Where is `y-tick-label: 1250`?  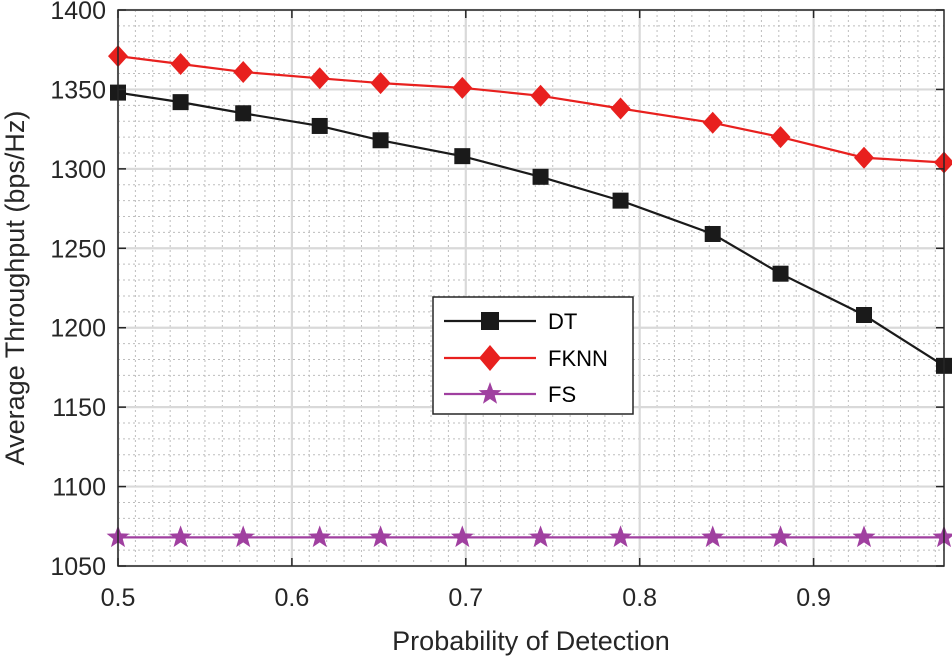
y-tick-label: 1250 is located at coordinates (78, 249).